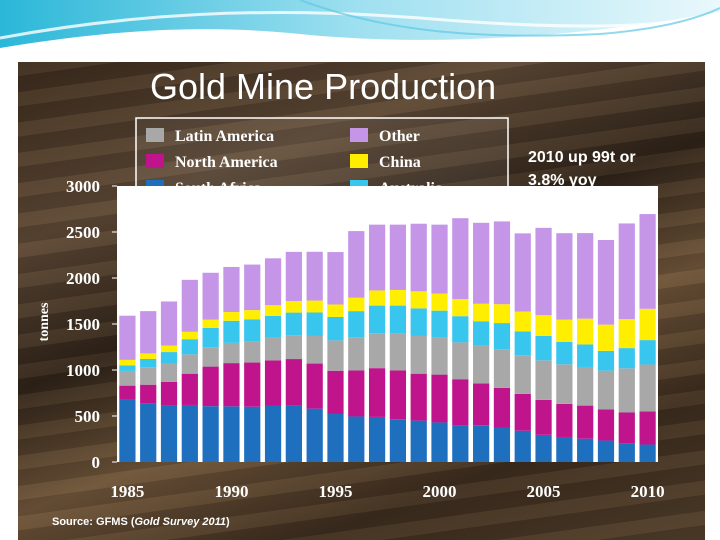 Image resolution: width=720 pixels, height=540 pixels. What do you see at coordinates (543, 448) in the screenshot?
I see `bar-south-africa-2005` at bounding box center [543, 448].